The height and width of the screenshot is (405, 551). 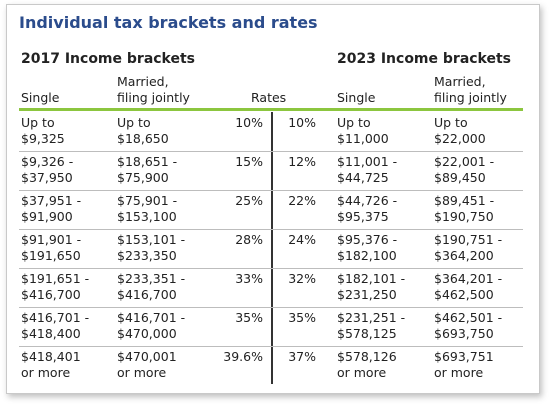 What do you see at coordinates (151, 286) in the screenshot?
I see `bracket-cell: $233,351 - $416,700` at bounding box center [151, 286].